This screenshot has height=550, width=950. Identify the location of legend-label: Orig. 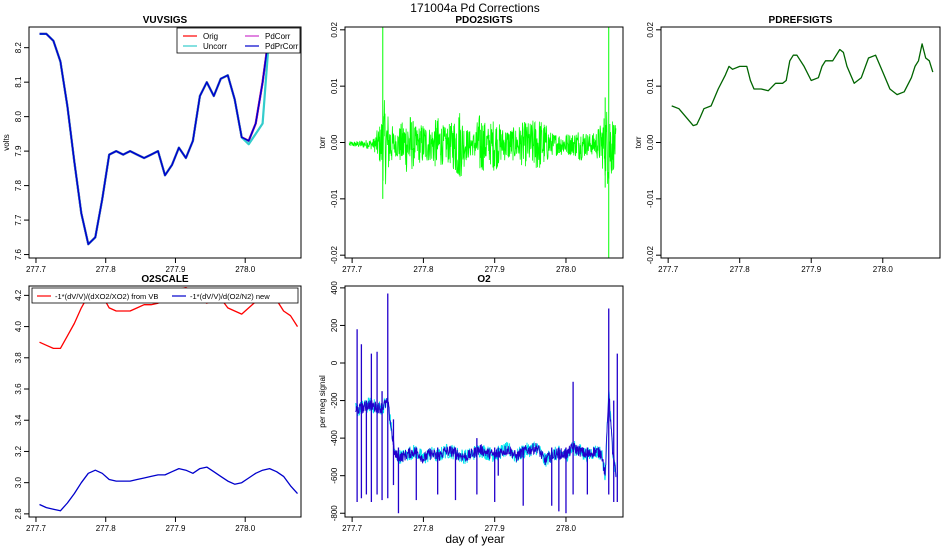
(210, 36).